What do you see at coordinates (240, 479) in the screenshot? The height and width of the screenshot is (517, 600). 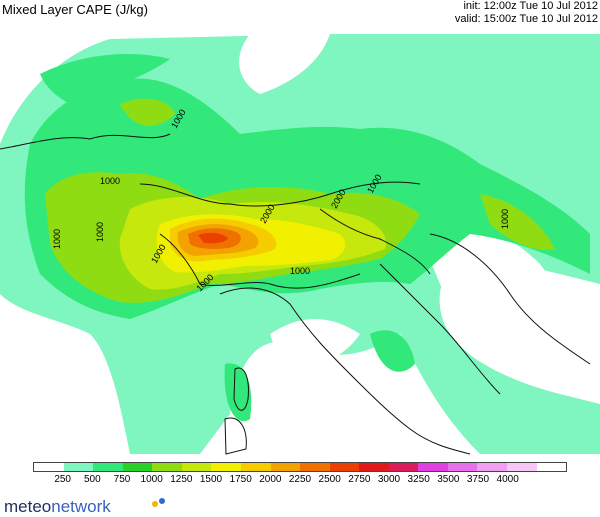 I see `color-scale-tick-label: 1750` at bounding box center [240, 479].